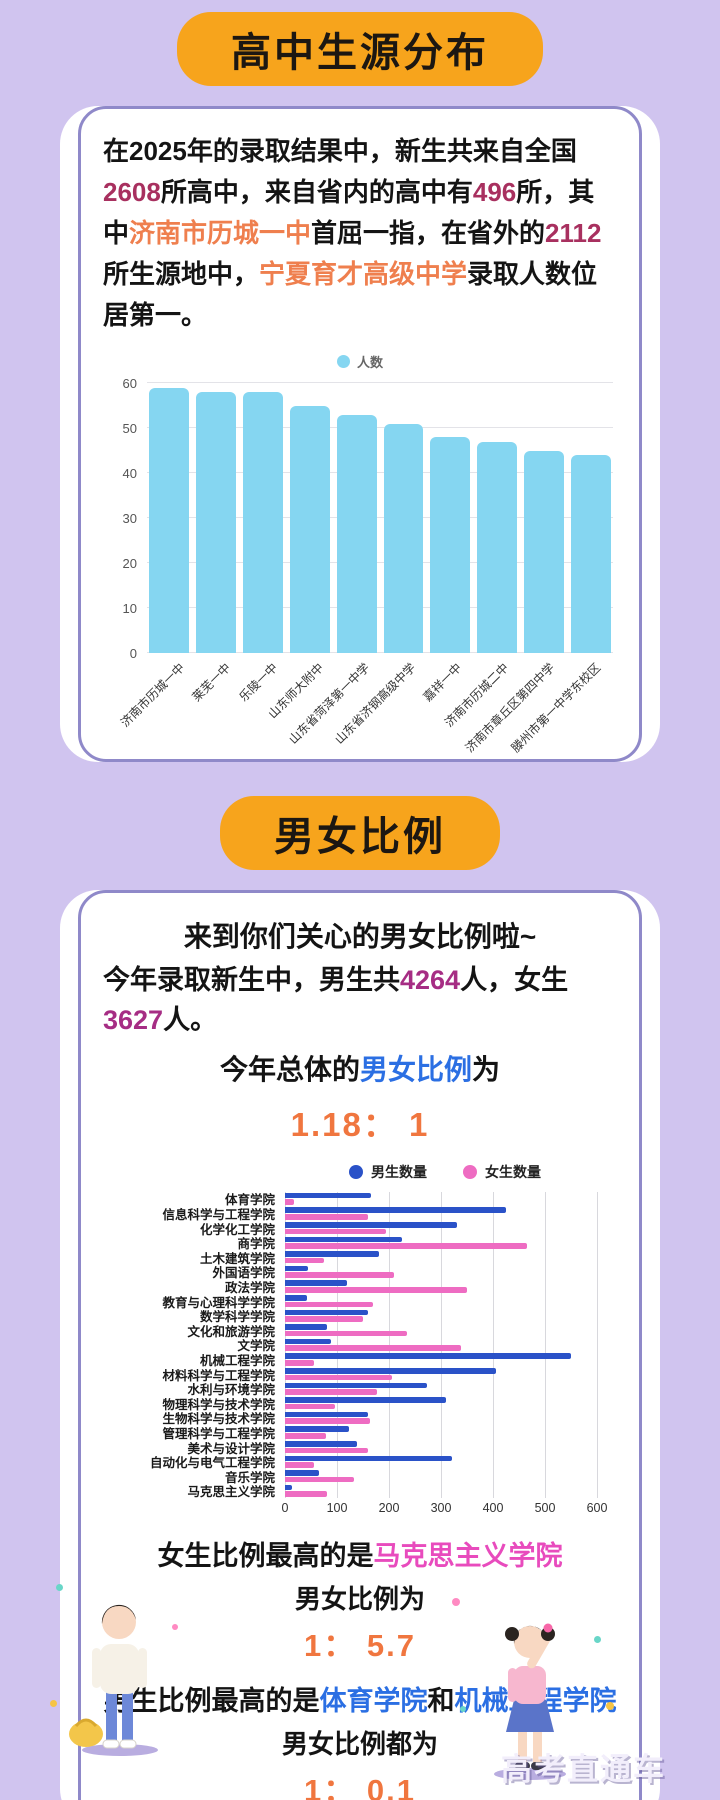 Image resolution: width=720 pixels, height=1800 pixels. Describe the element at coordinates (530, 1701) in the screenshot. I see `cartoon-person-right` at that location.